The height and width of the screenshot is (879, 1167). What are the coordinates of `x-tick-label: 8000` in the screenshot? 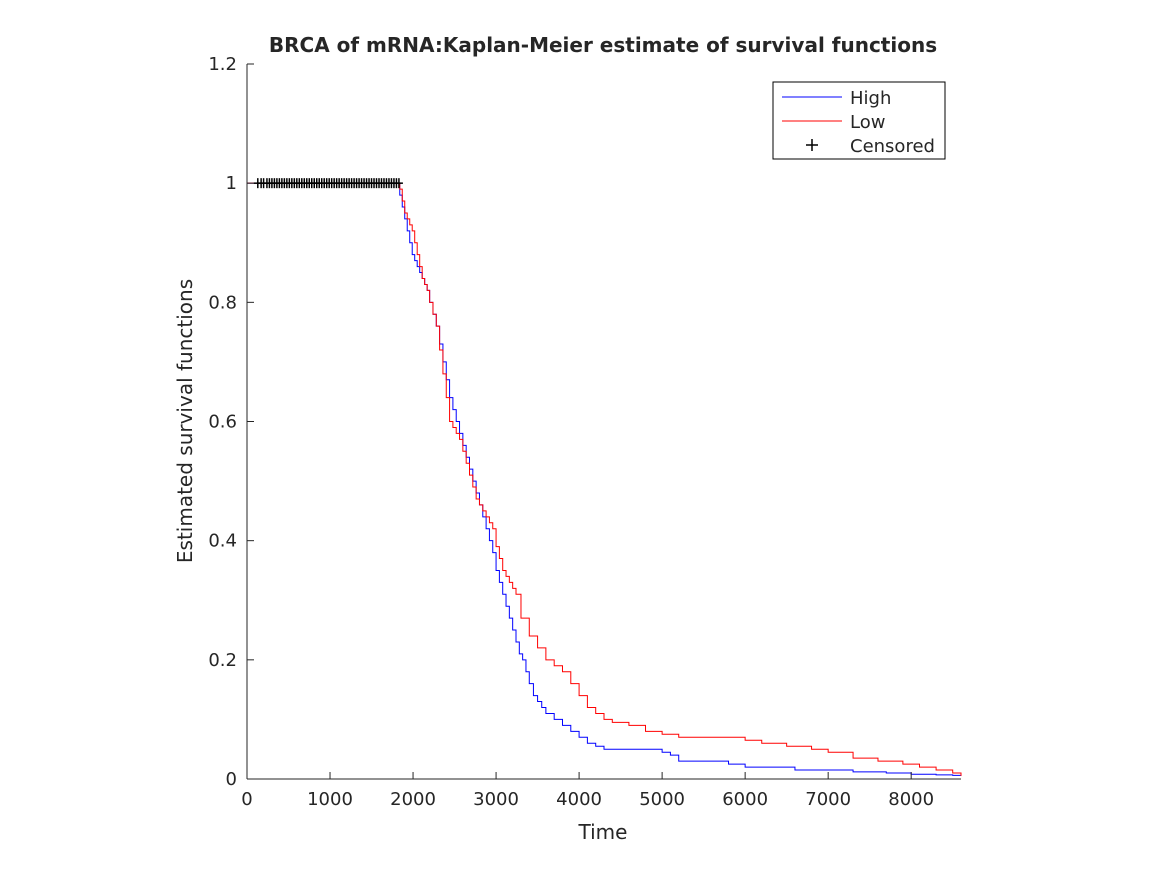 It's located at (911, 799).